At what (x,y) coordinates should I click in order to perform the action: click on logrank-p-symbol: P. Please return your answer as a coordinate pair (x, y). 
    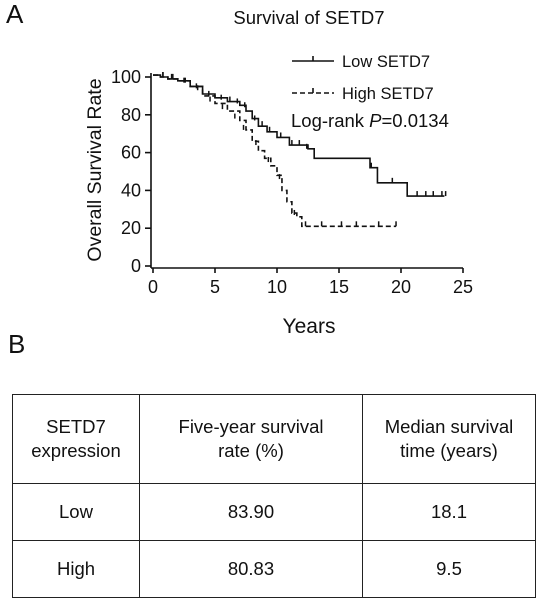
    Looking at the image, I should click on (375, 120).